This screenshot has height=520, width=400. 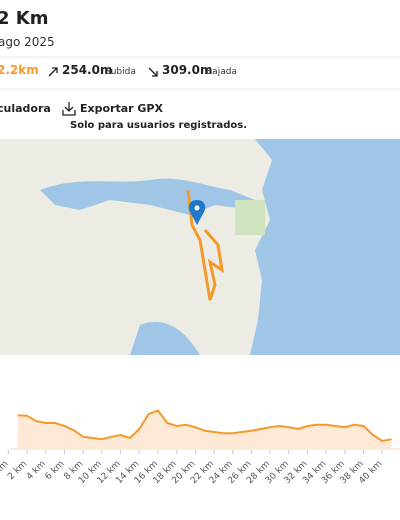 I want to click on marker-dot, so click(x=197, y=208).